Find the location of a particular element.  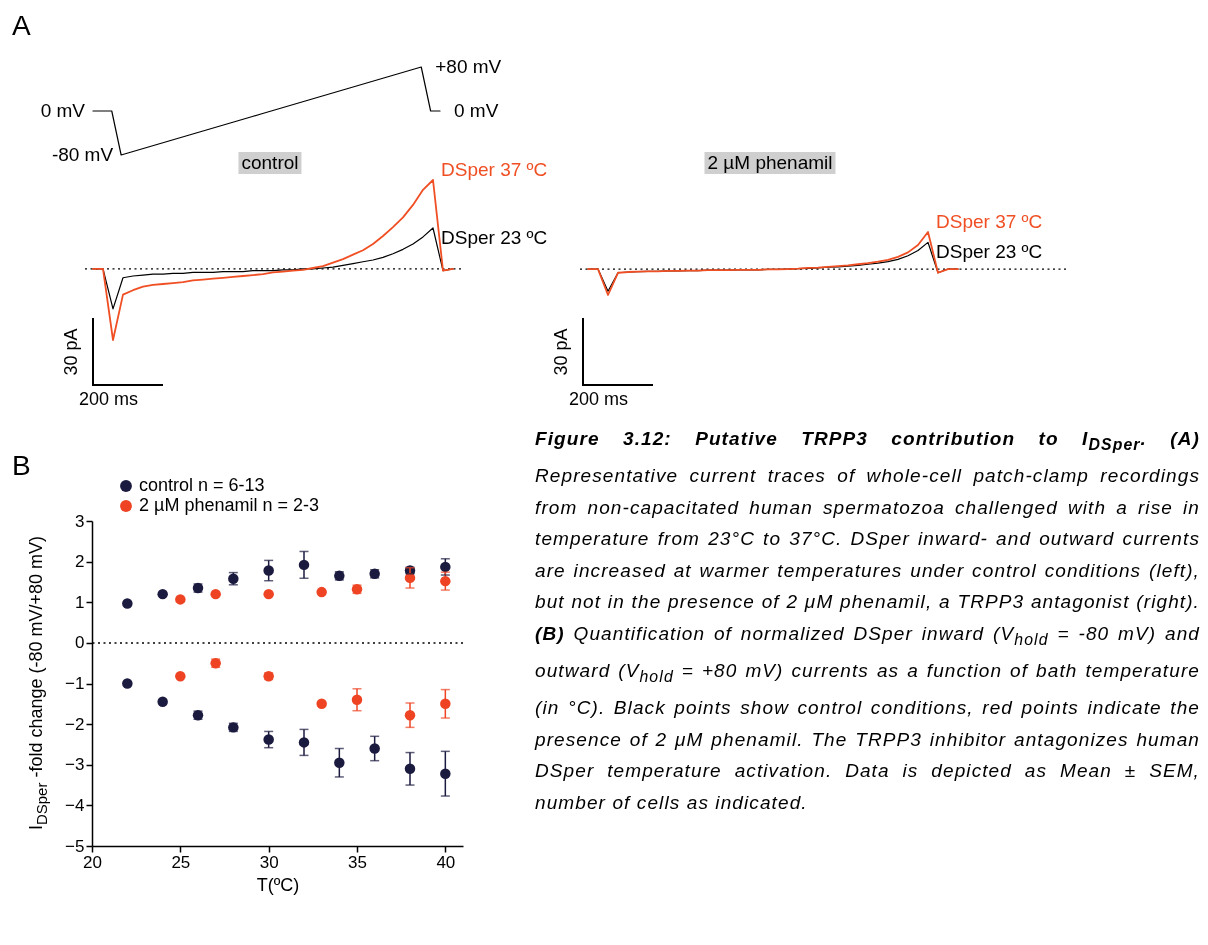

text: A is located at coordinates (21, 26).